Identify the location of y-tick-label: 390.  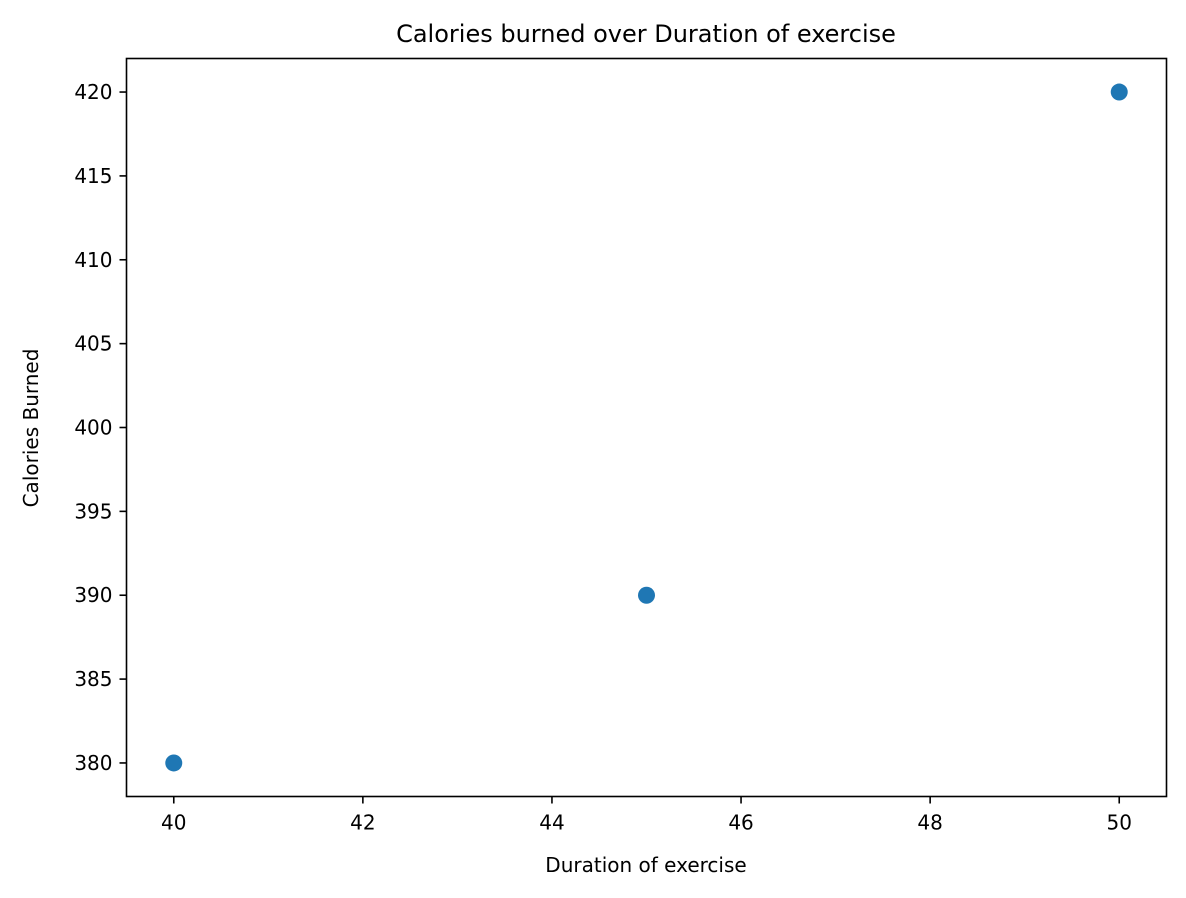
(93, 595).